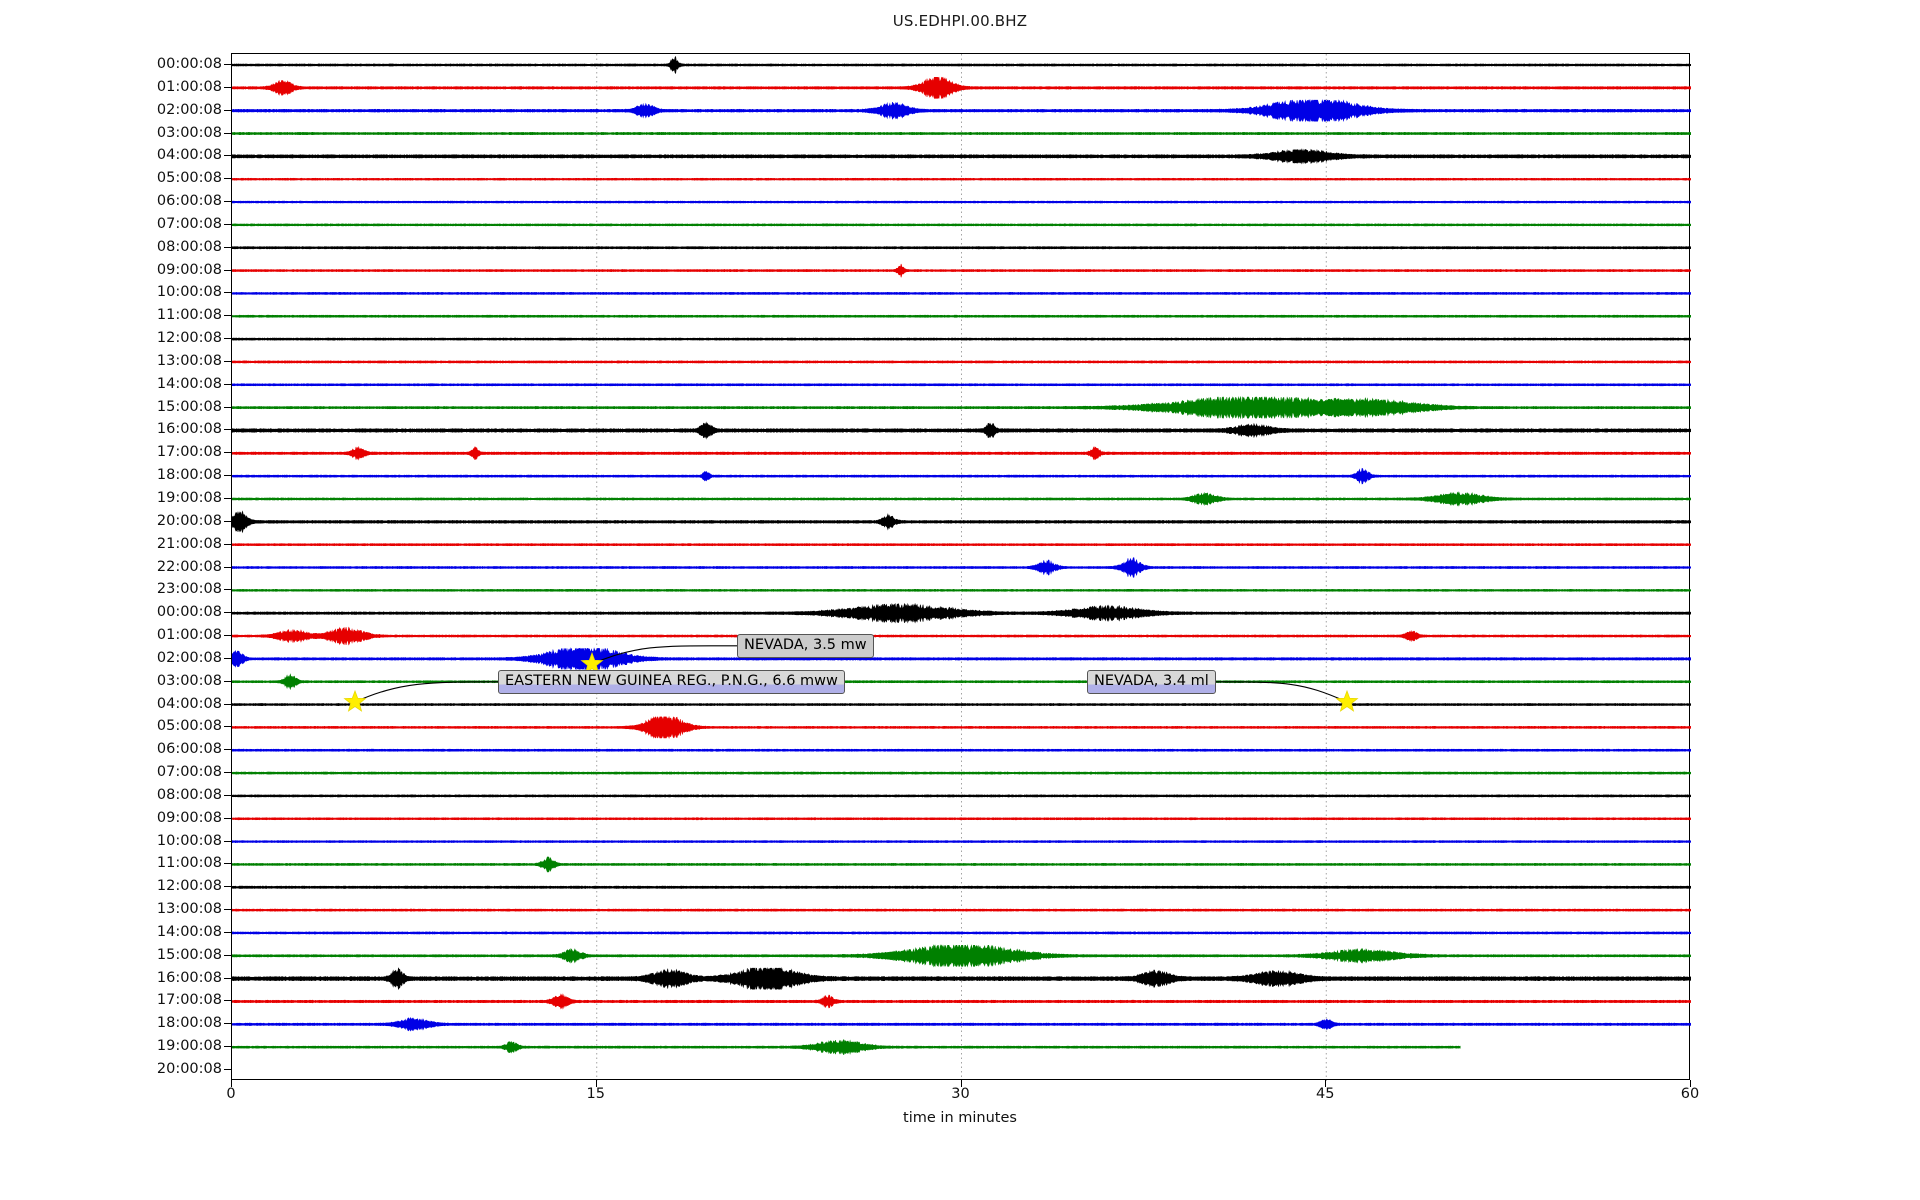 This screenshot has height=1200, width=1920. What do you see at coordinates (189, 543) in the screenshot?
I see `y-axis-tick-label: 21:00:08` at bounding box center [189, 543].